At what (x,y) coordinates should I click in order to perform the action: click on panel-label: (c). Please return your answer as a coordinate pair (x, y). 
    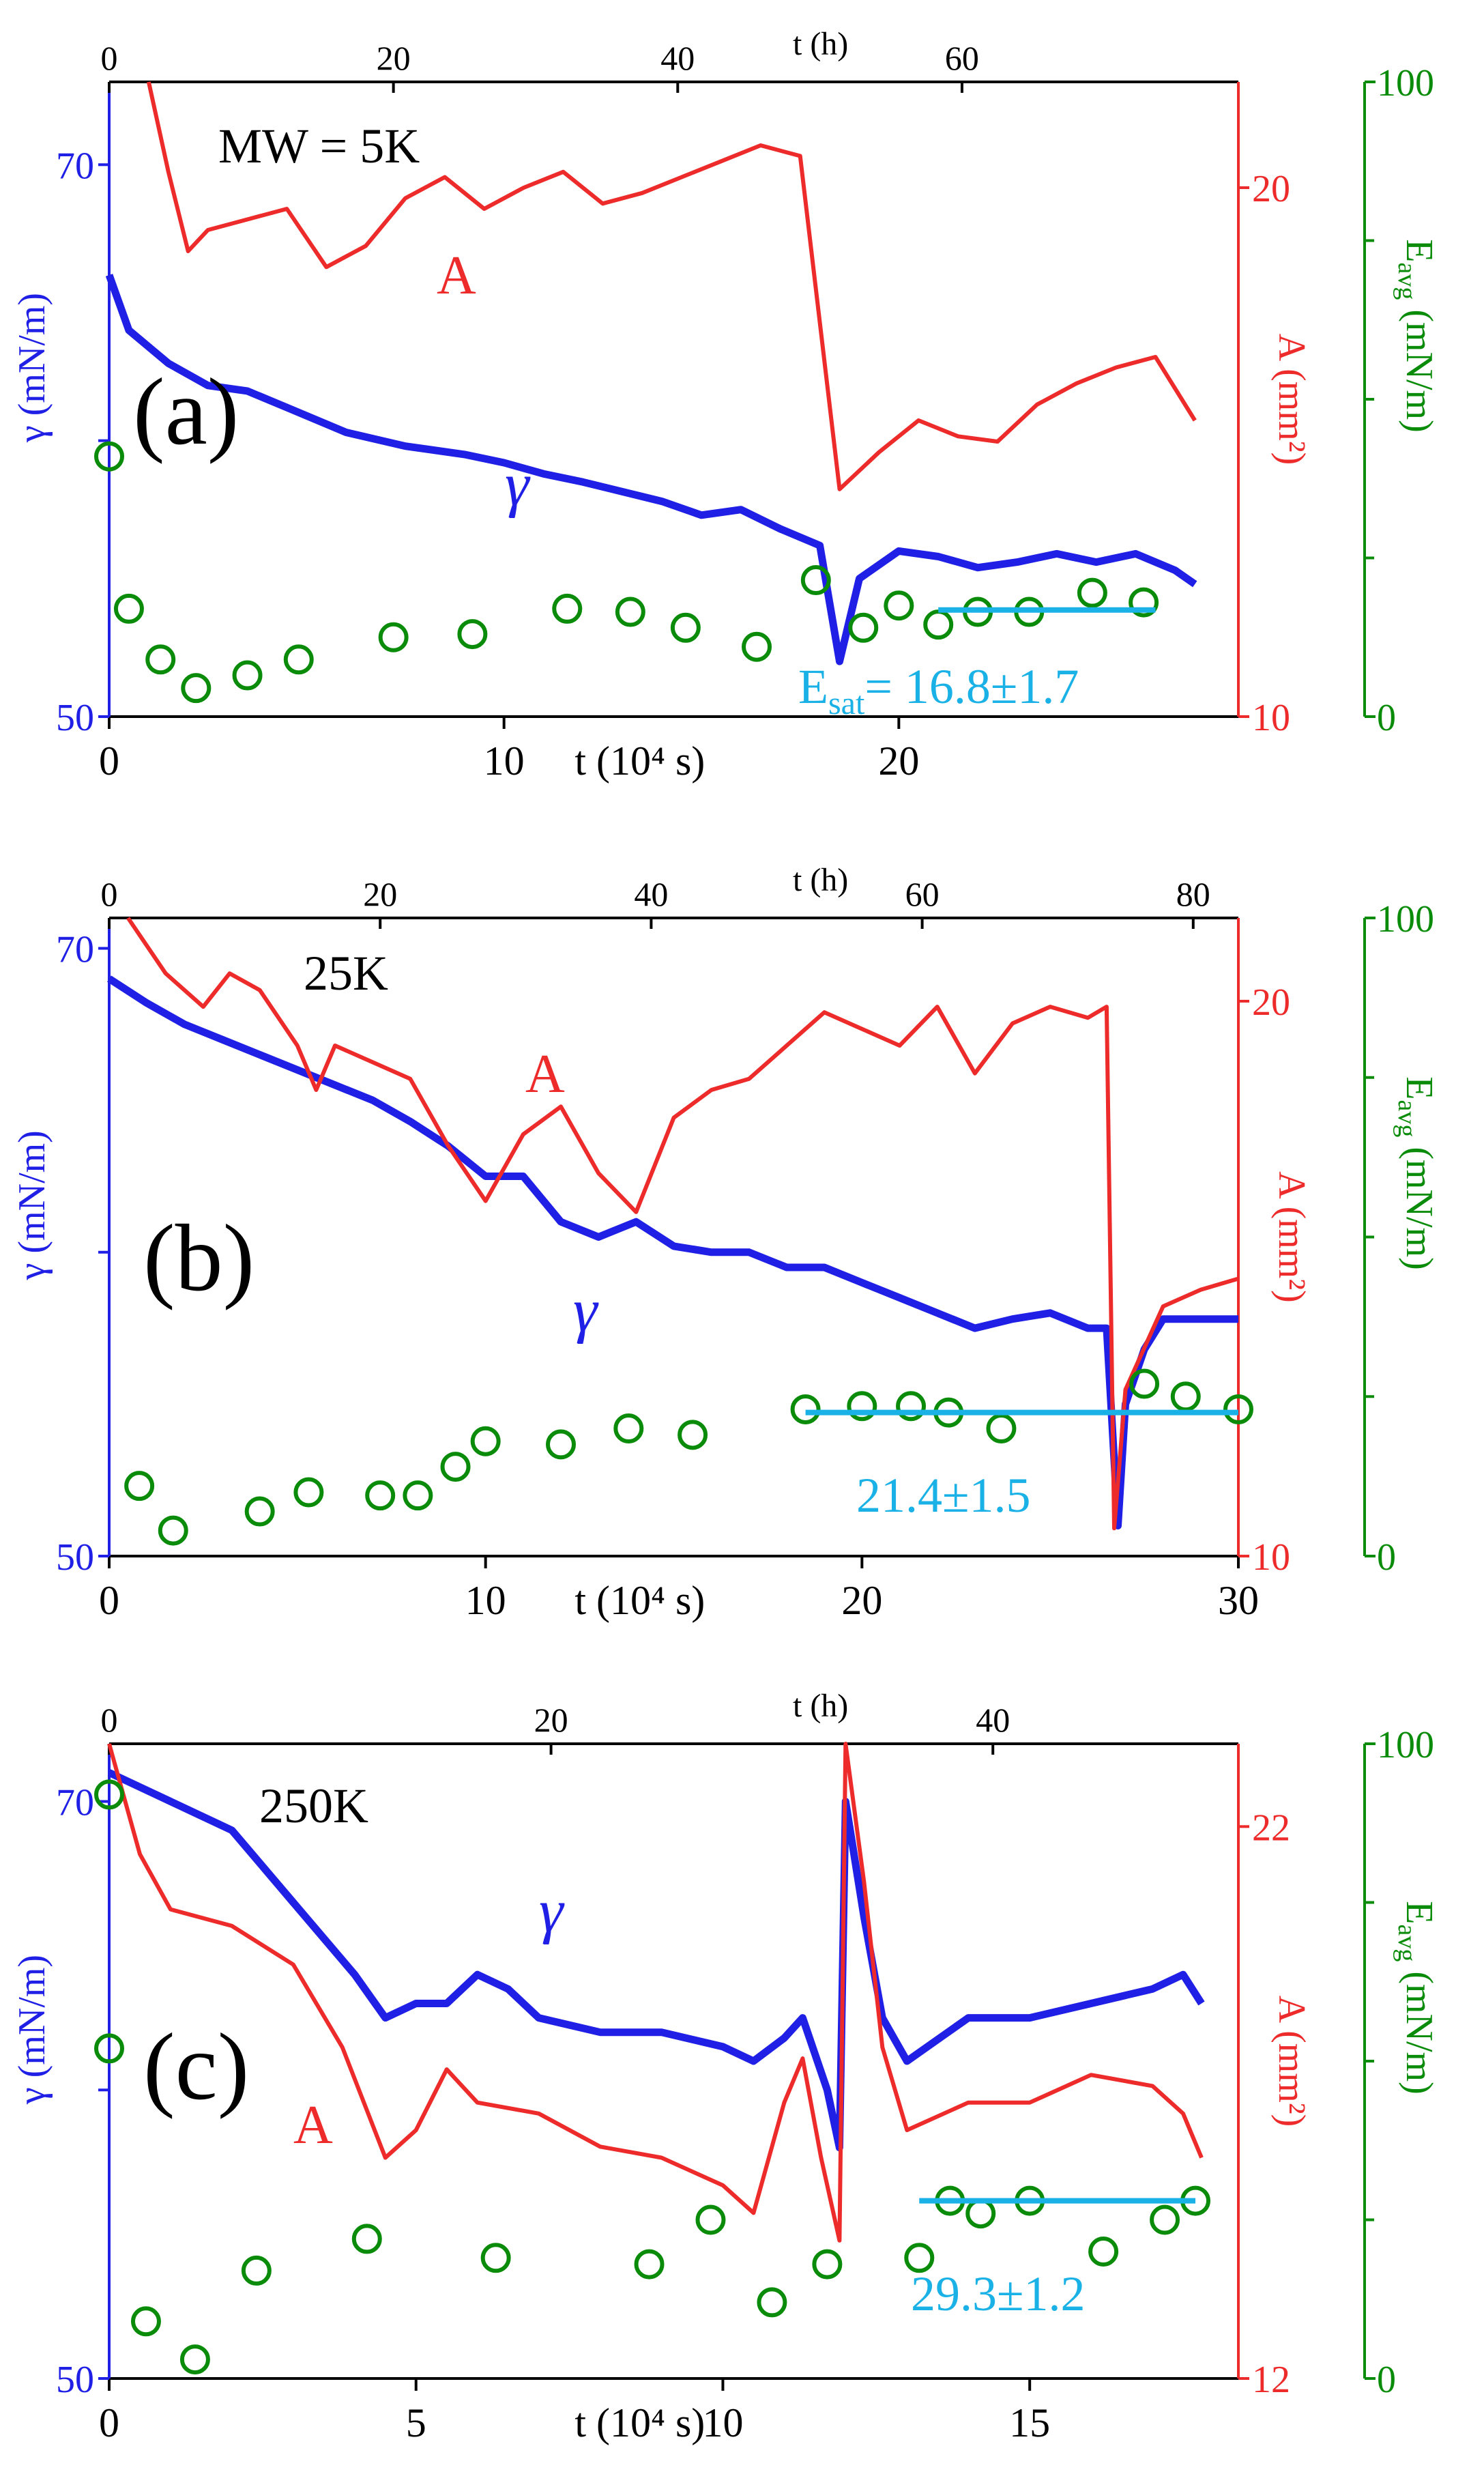
    Looking at the image, I should click on (196, 2067).